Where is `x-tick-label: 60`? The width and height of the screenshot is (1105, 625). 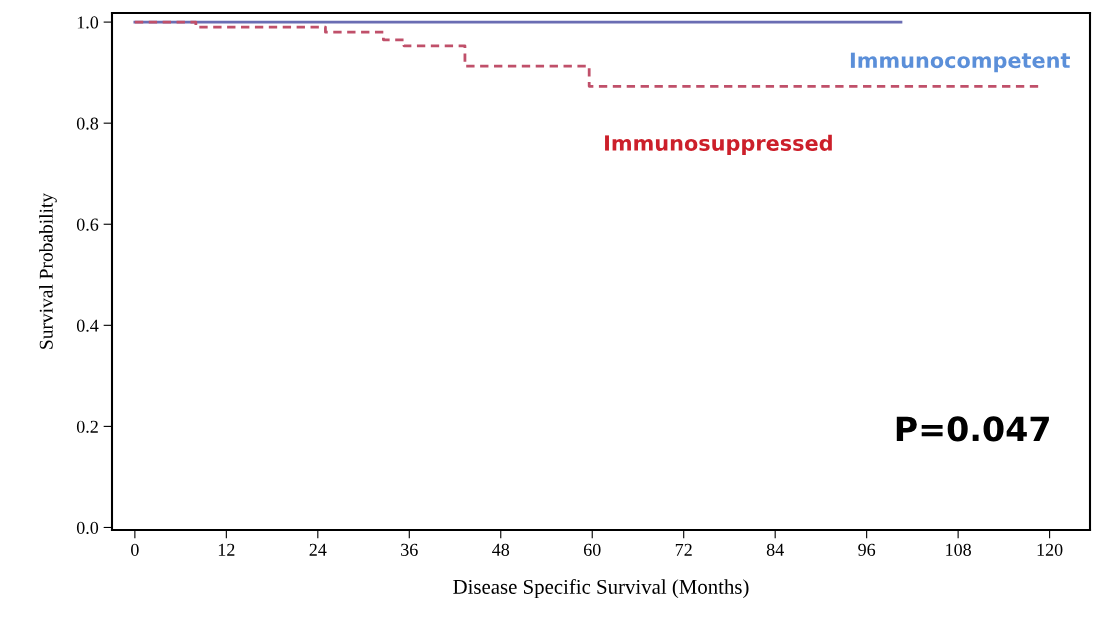 x-tick-label: 60 is located at coordinates (592, 549).